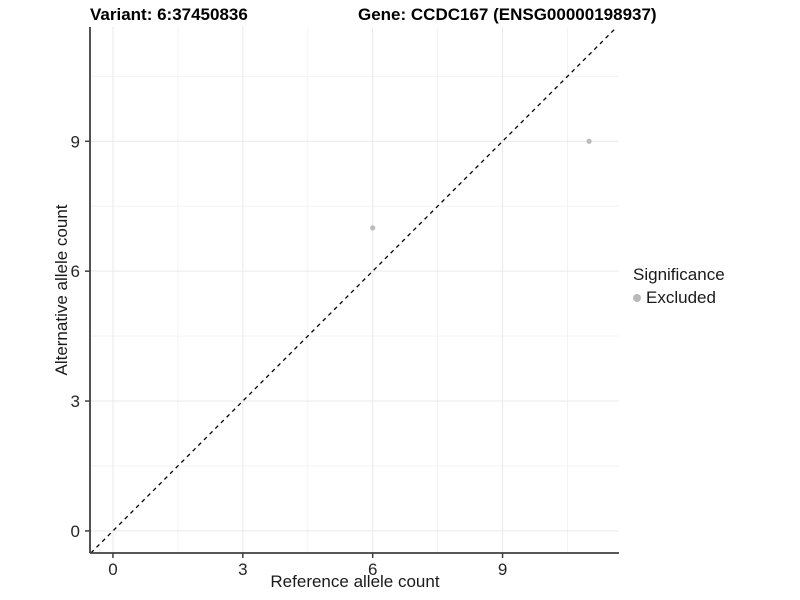 The width and height of the screenshot is (800, 600). I want to click on plot-title-gene: Gene: CCDC167 (ENSG00000198937), so click(507, 14).